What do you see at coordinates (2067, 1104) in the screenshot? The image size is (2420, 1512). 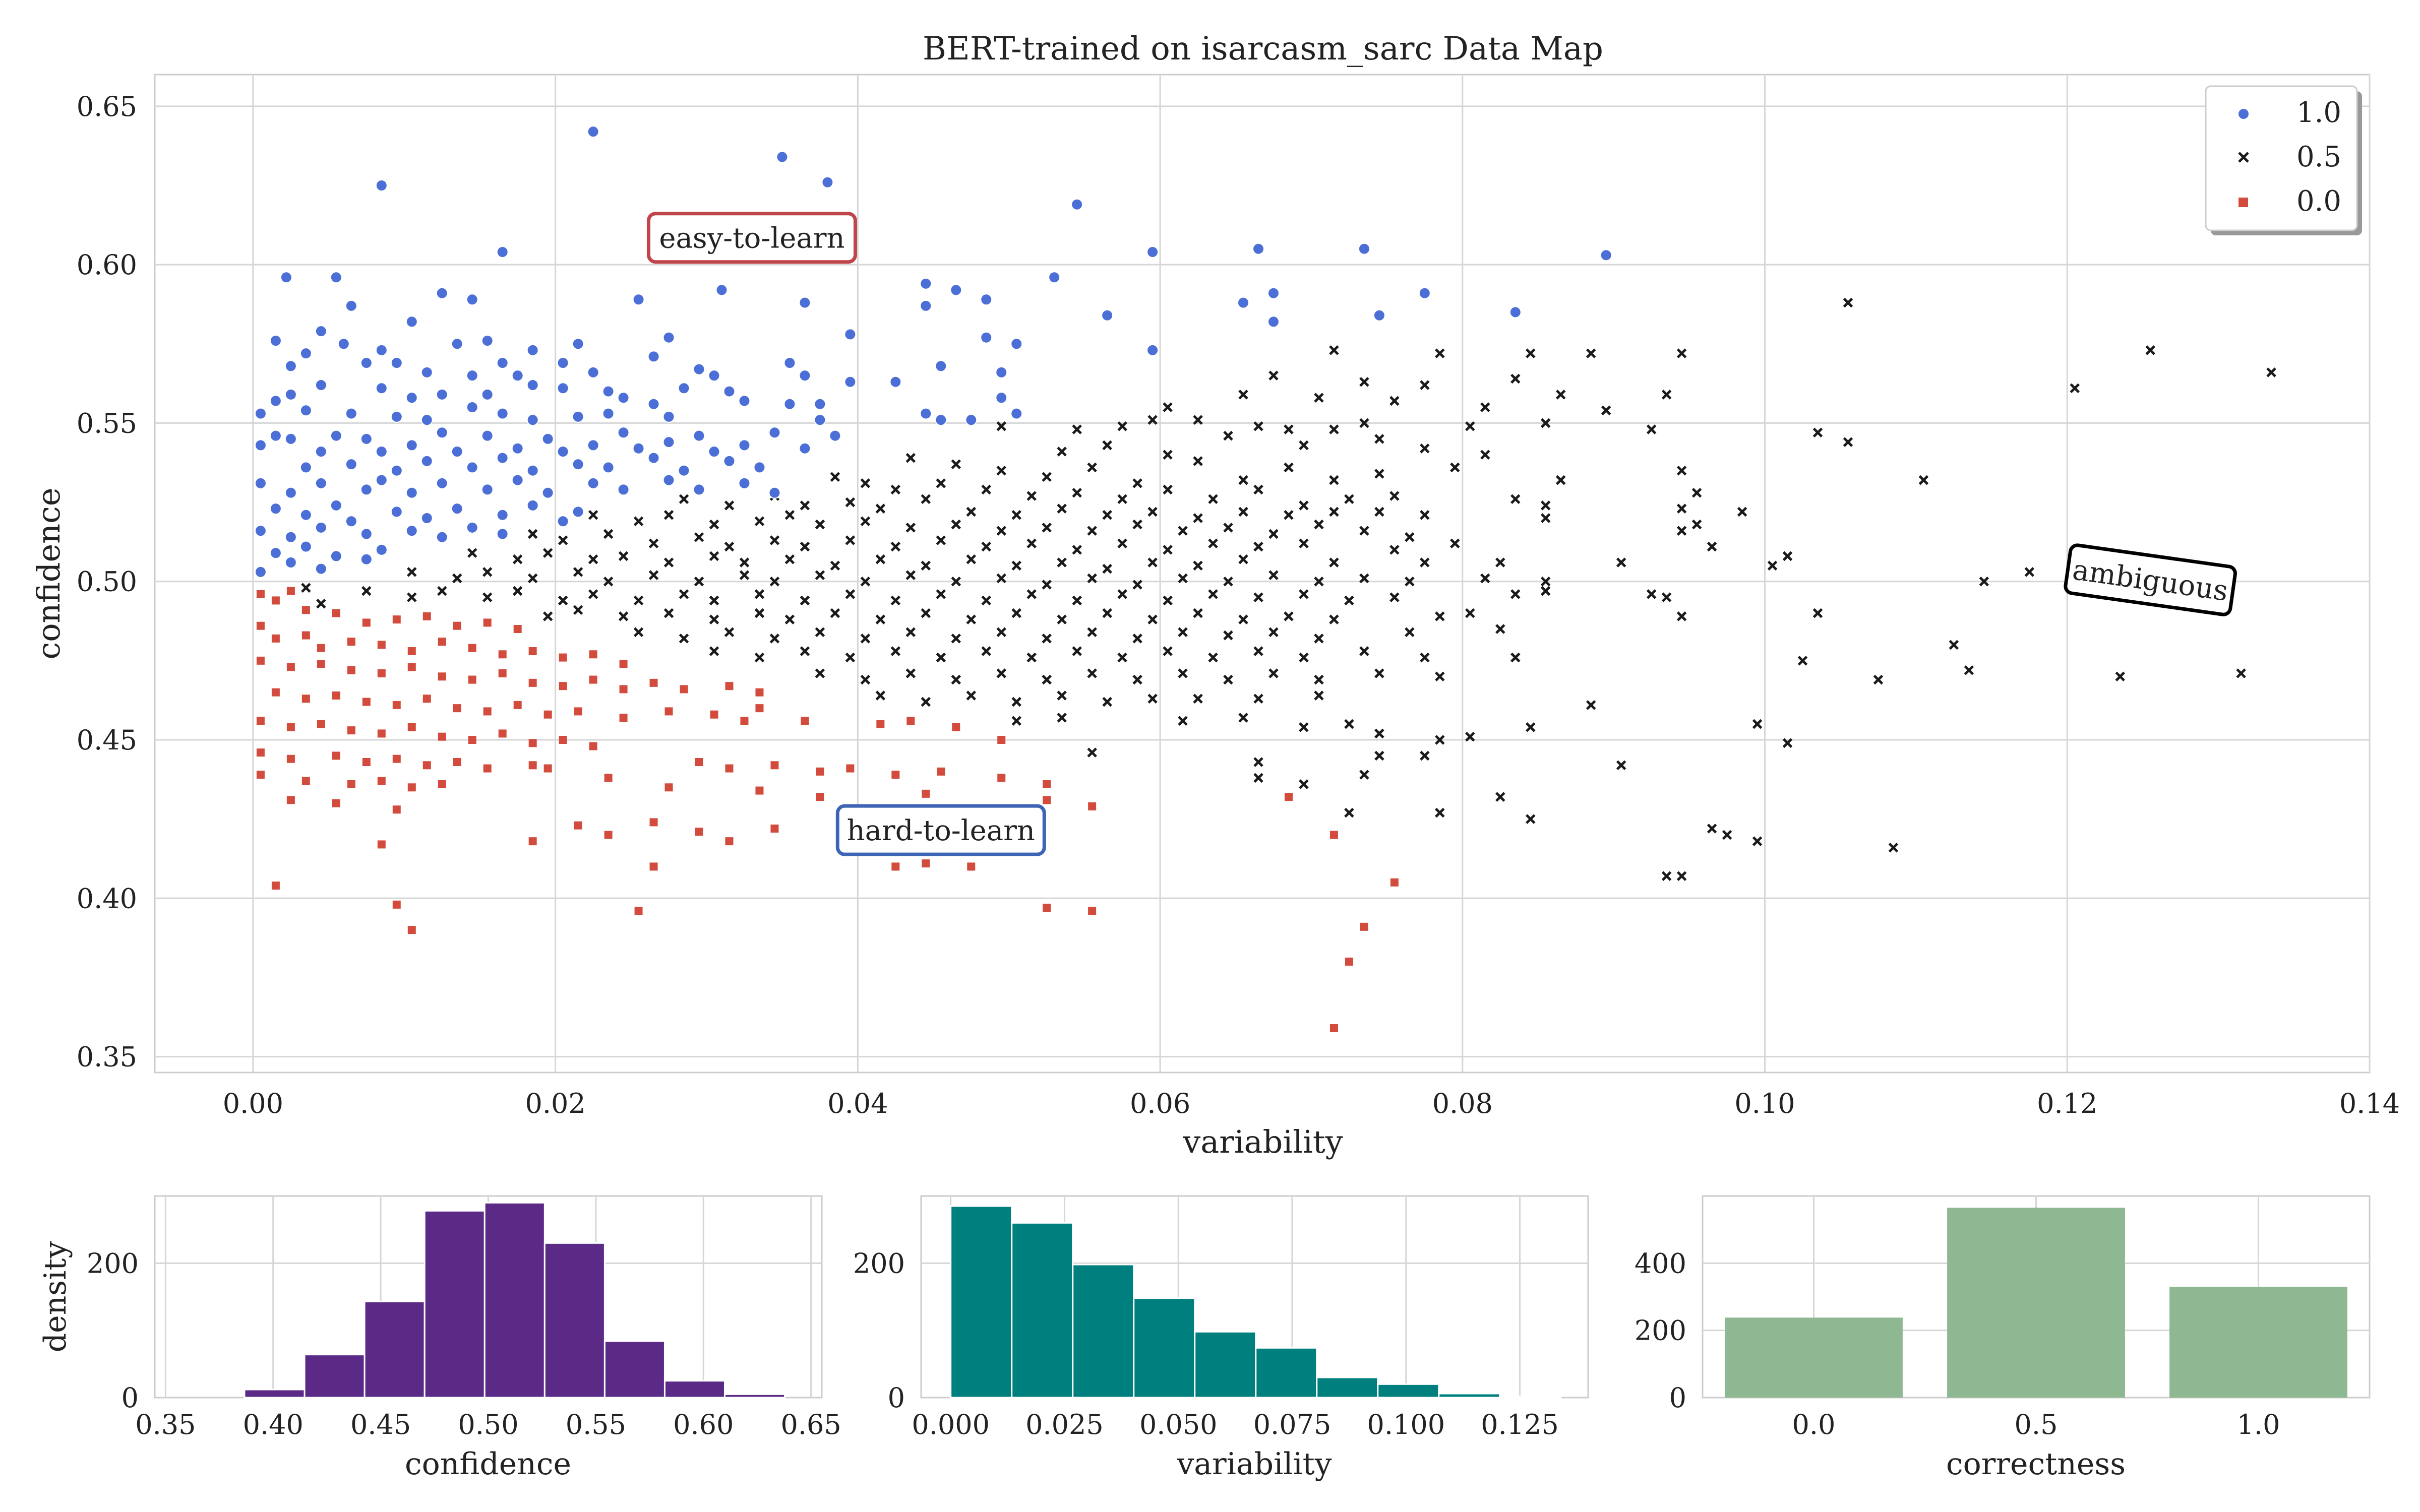 I see `scatter-x-tick-0-12: 0.12` at bounding box center [2067, 1104].